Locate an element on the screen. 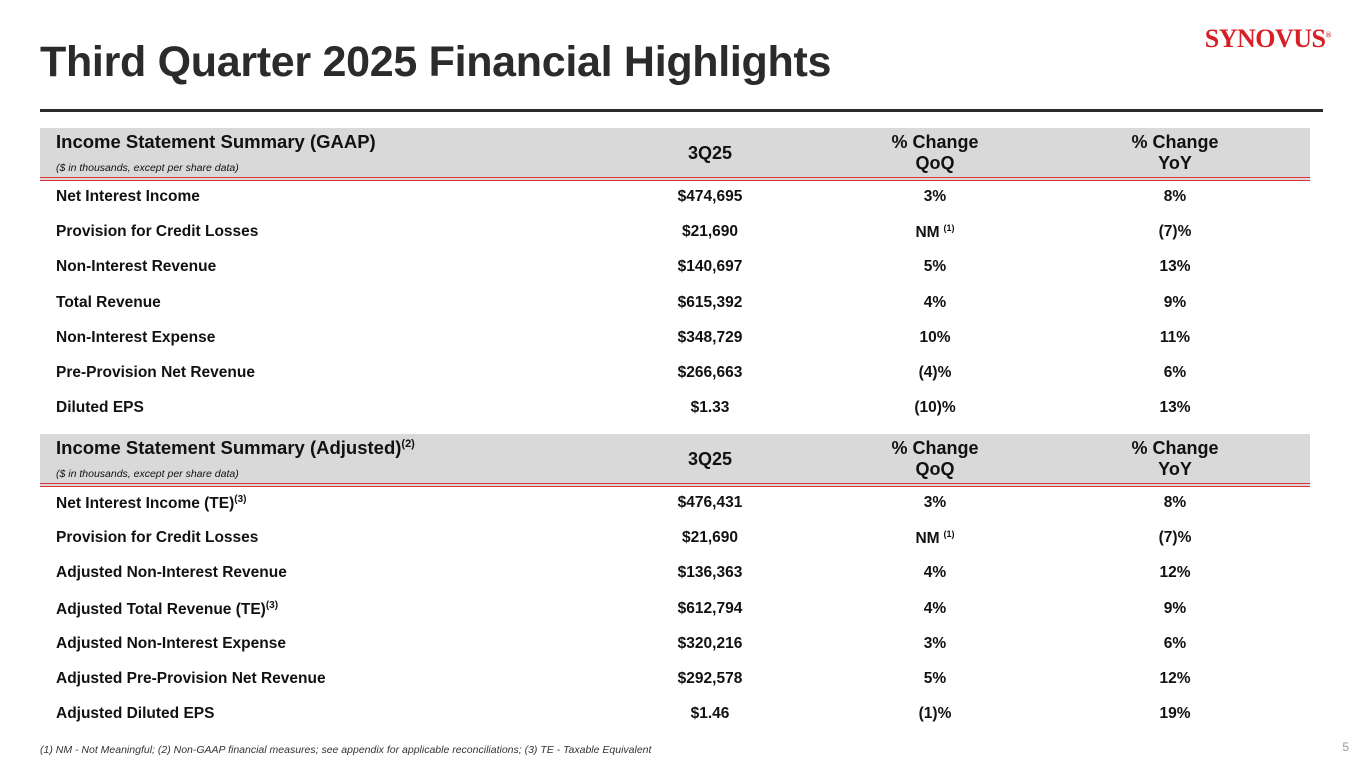 Image resolution: width=1365 pixels, height=768 pixels. table-title-text: Income Statement Summary (Adjusted) is located at coordinates (229, 447).